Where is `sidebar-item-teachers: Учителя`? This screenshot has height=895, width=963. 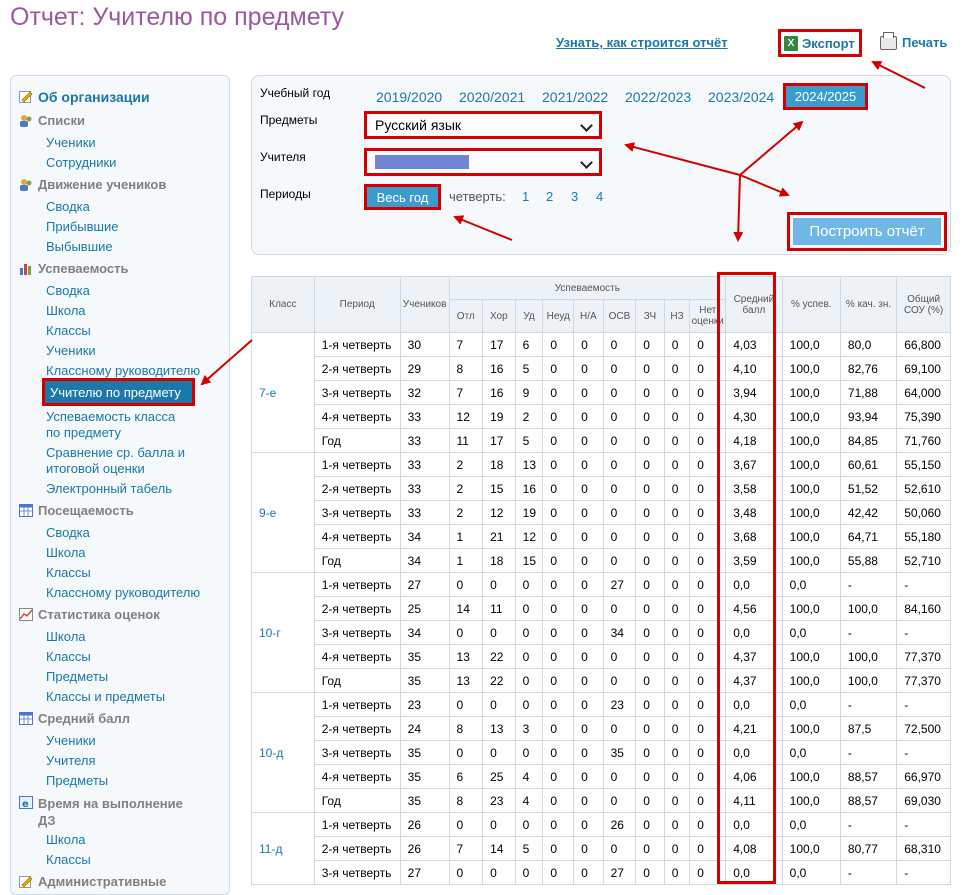 sidebar-item-teachers: Учителя is located at coordinates (71, 760).